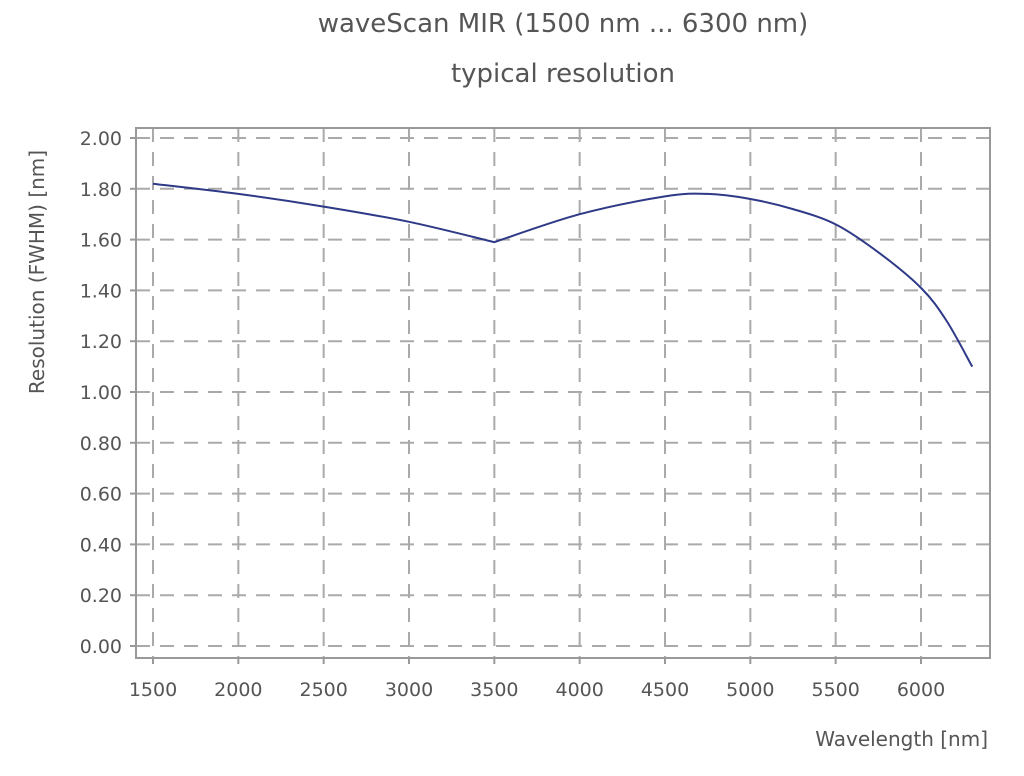  What do you see at coordinates (101, 495) in the screenshot?
I see `y-tick-label: 0.60` at bounding box center [101, 495].